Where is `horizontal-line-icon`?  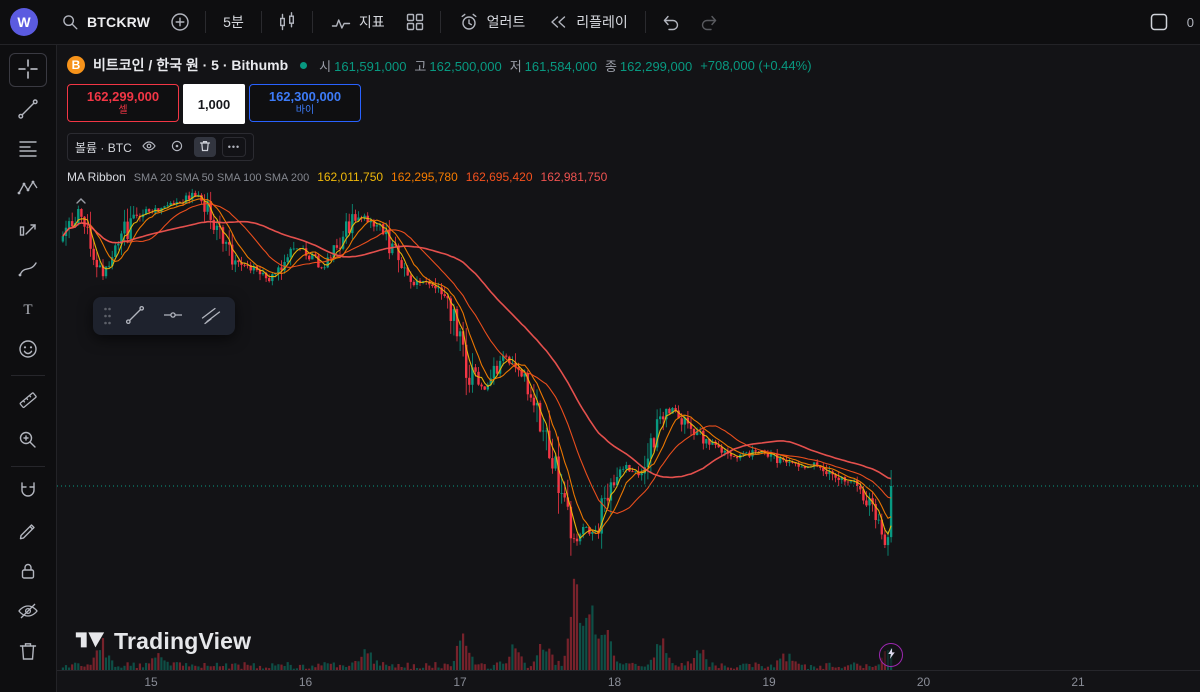 horizontal-line-icon is located at coordinates (173, 316).